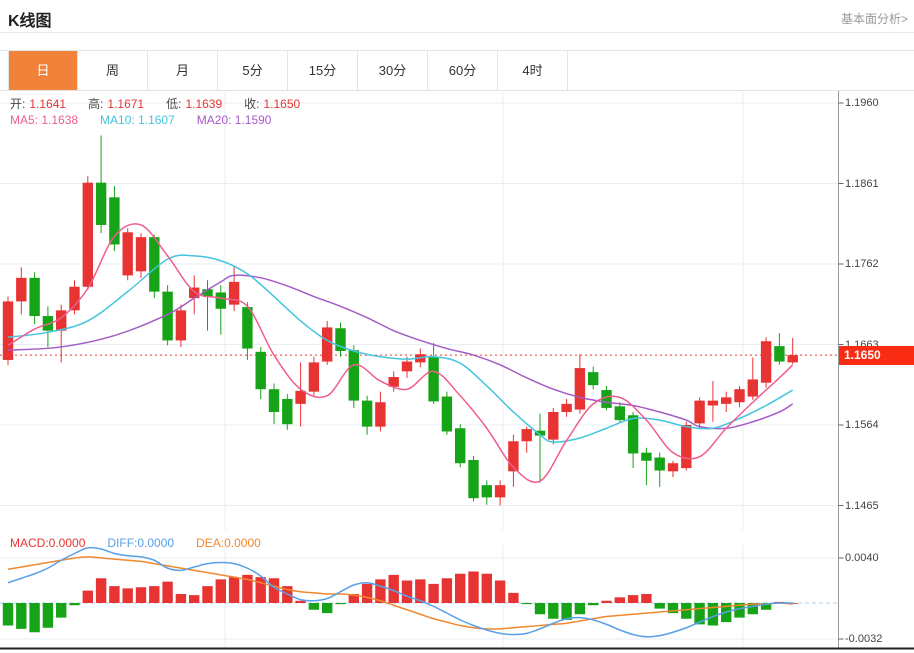  What do you see at coordinates (48, 104) in the screenshot?
I see `ohlc-value-0: 1.1641` at bounding box center [48, 104].